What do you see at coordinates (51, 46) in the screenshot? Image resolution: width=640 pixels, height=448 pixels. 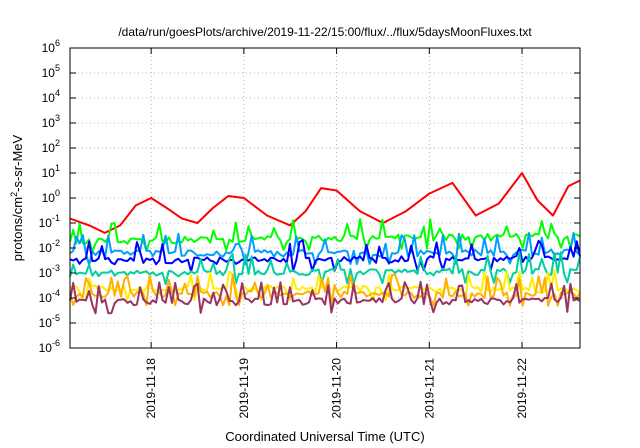 I see `y-tick-label: 10⁶` at bounding box center [51, 46].